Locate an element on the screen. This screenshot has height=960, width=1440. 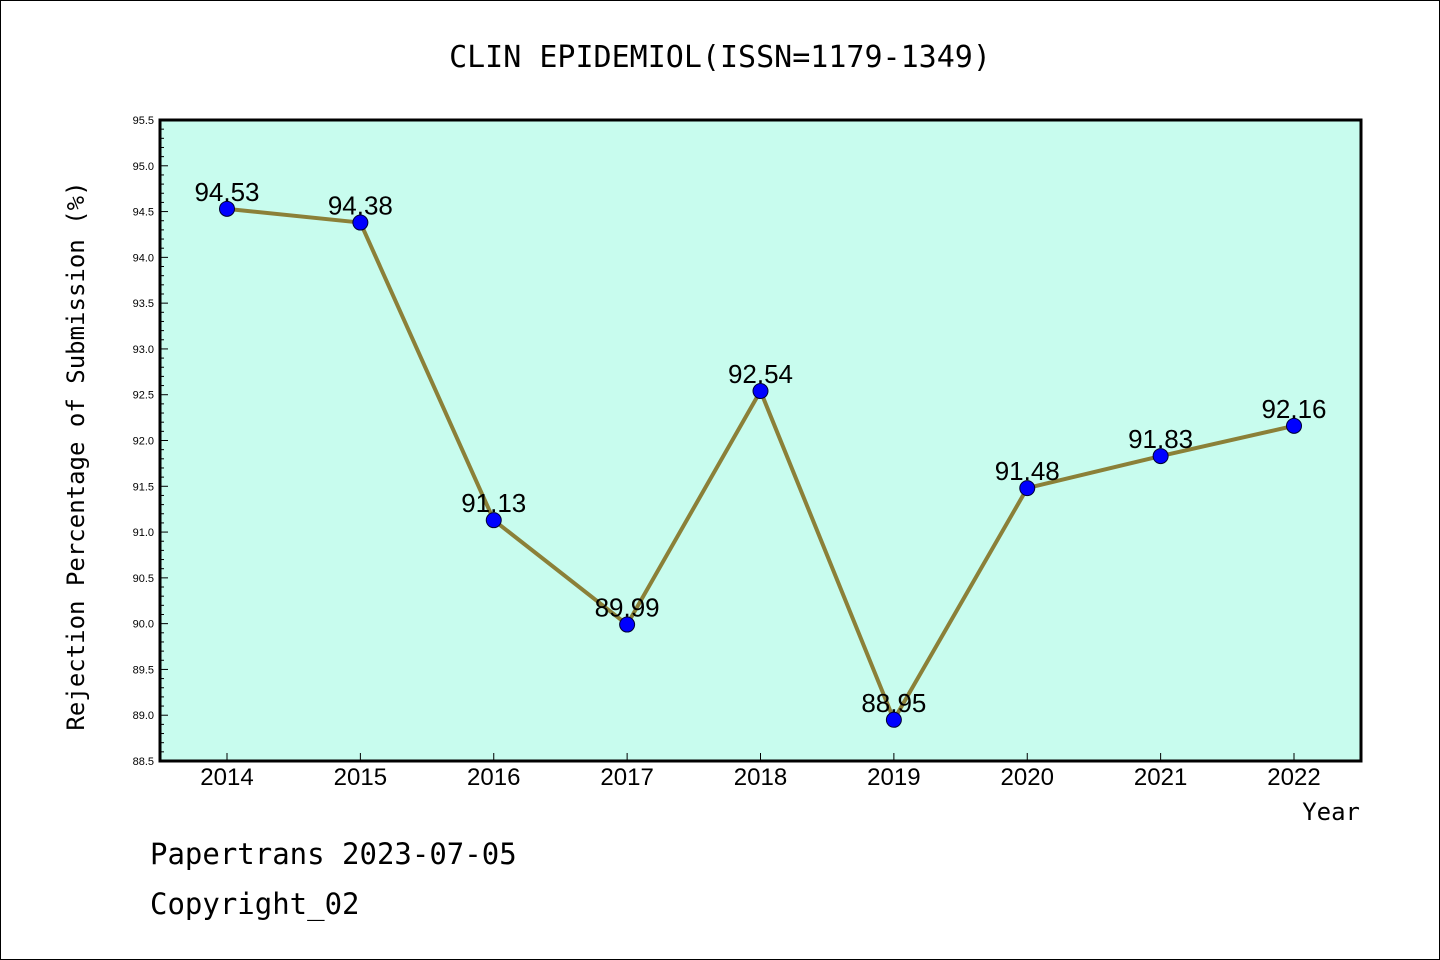
chart-title: CLIN EPIDEMIOL(ISSN=1179-1349) is located at coordinates (720, 57).